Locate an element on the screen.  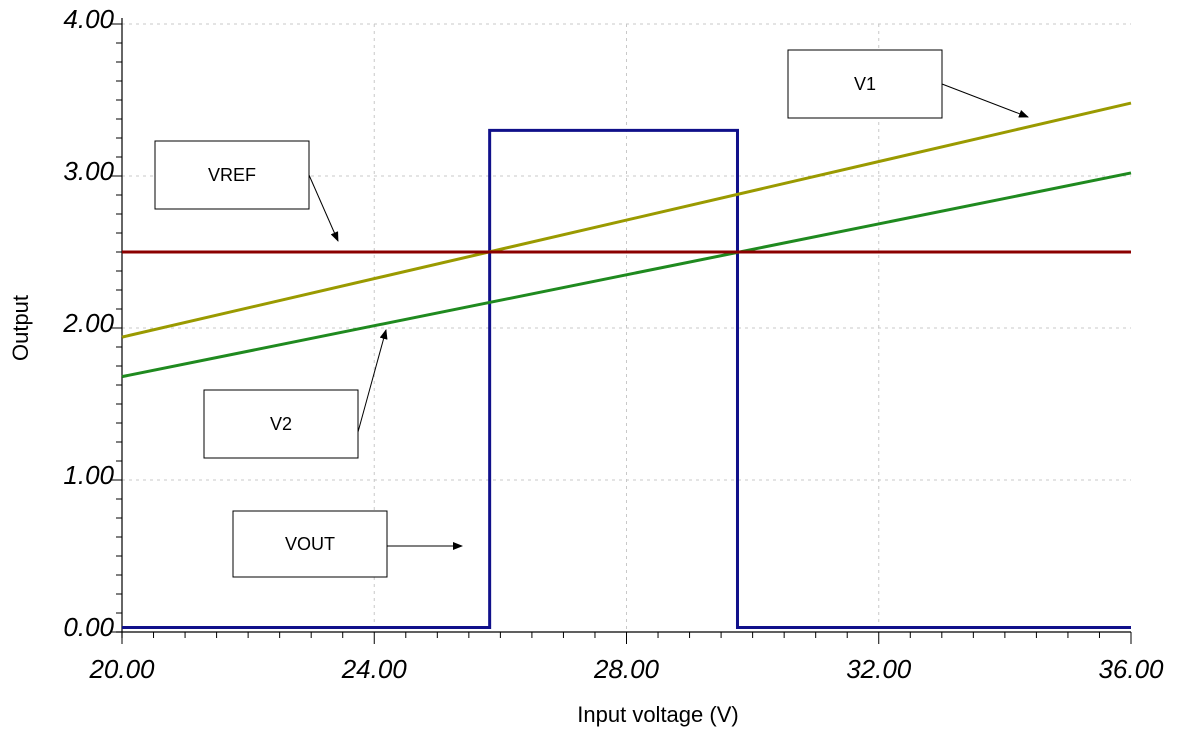
x-tick-label: 20.00 is located at coordinates (121, 669).